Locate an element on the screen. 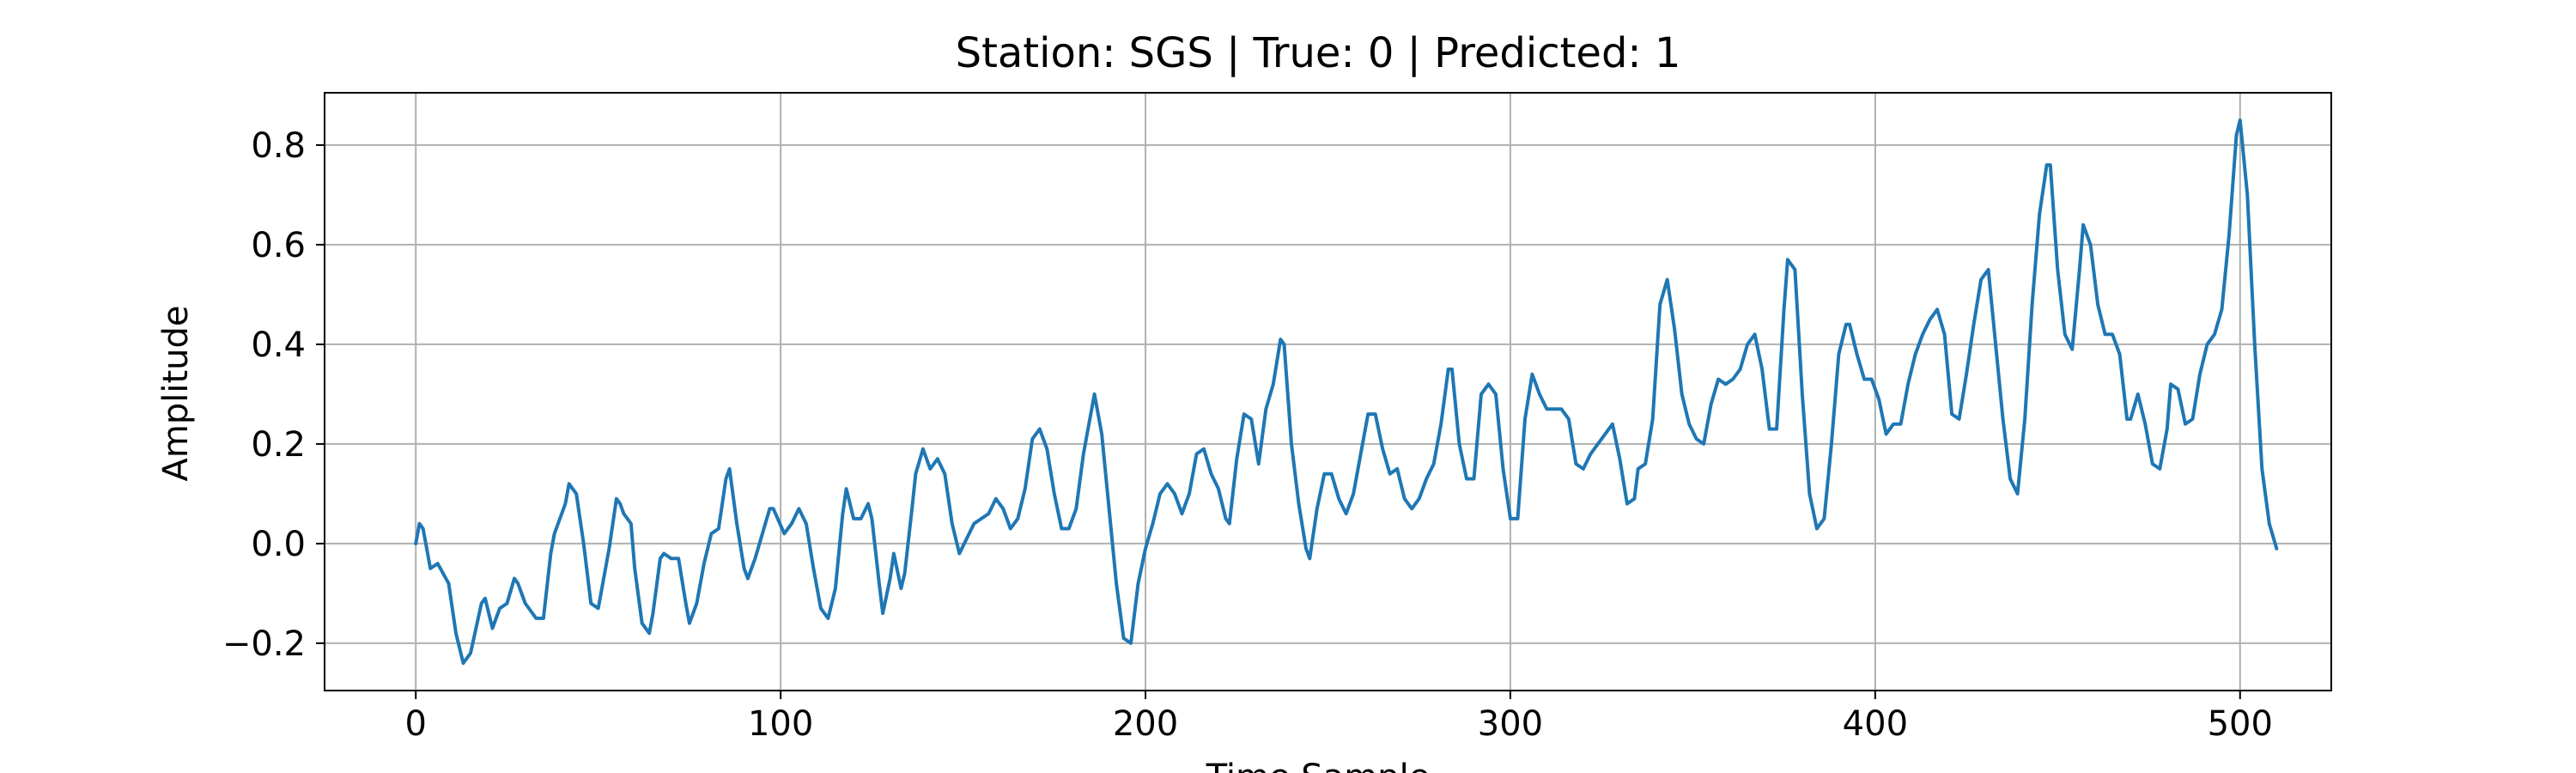  y-tick-label: 0.8 is located at coordinates (279, 146).